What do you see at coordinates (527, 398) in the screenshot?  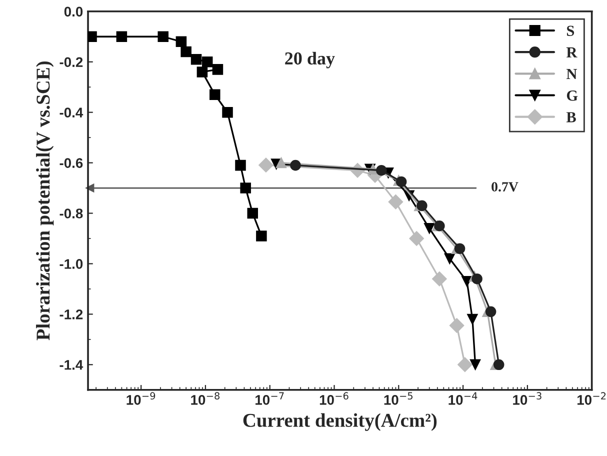 I see `x-tick-label: 10$^{−3}$` at bounding box center [527, 398].